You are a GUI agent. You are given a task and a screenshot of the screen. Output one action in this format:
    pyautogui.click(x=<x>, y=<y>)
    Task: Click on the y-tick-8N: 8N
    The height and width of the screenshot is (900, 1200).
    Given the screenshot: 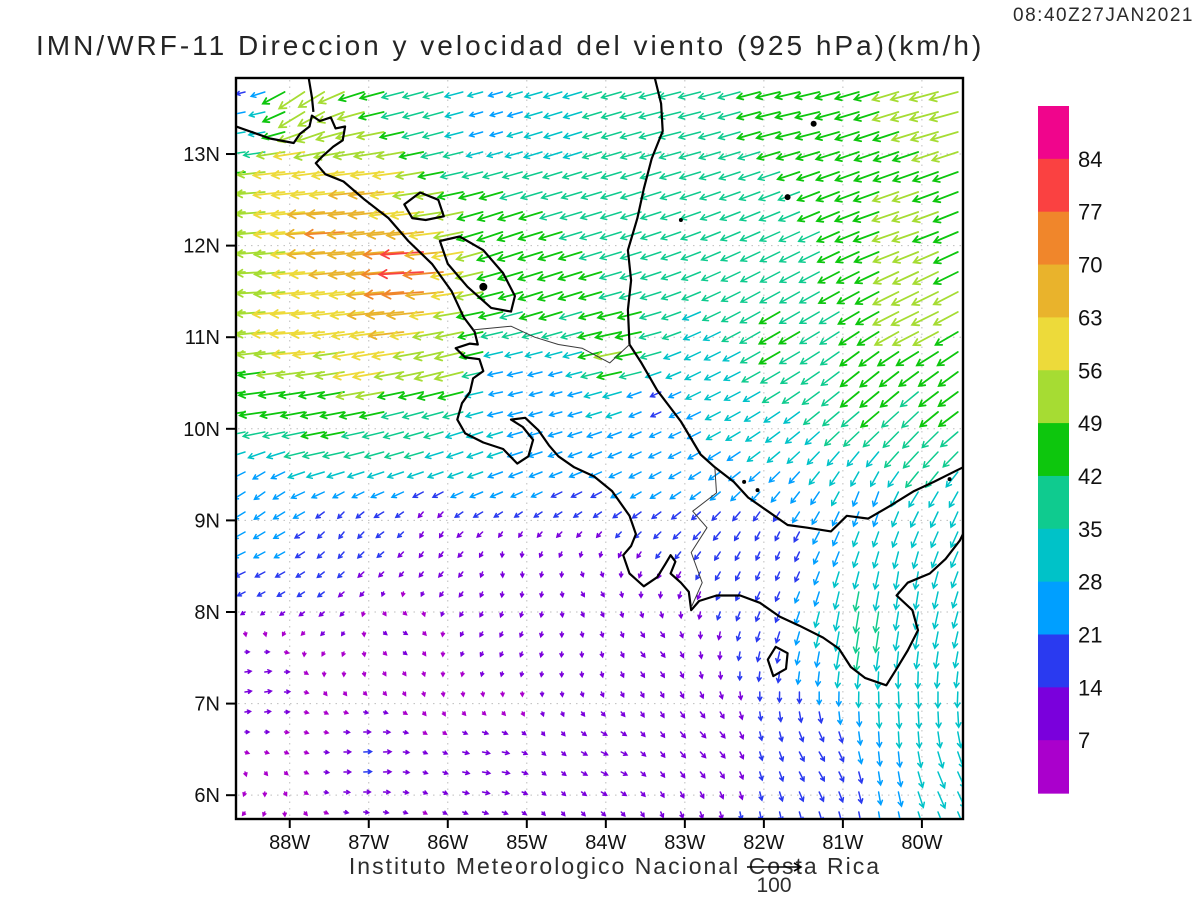 What is the action you would take?
    pyautogui.click(x=207, y=613)
    